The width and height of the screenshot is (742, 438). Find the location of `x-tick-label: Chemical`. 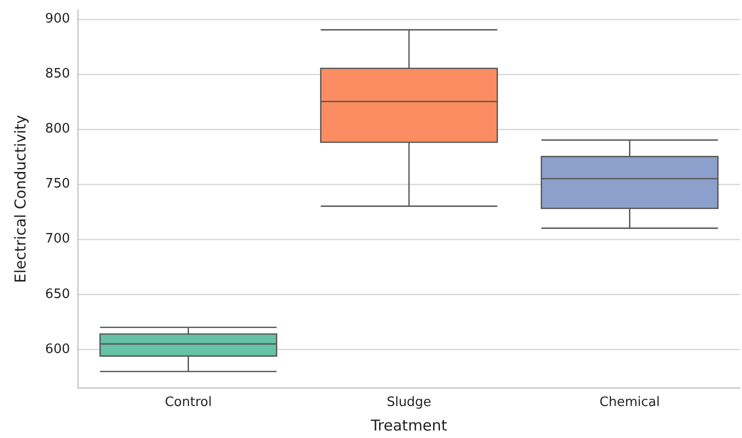

x-tick-label: Chemical is located at coordinates (630, 402).